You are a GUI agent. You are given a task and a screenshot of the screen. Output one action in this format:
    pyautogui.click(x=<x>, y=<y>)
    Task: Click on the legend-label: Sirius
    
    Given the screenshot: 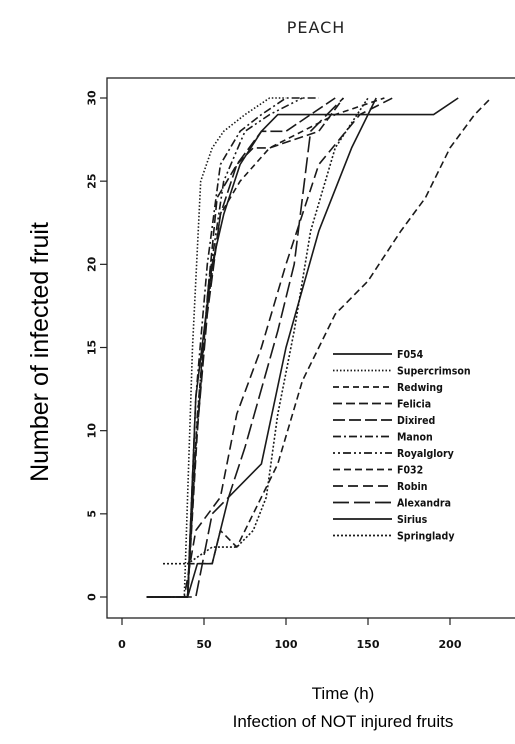 What is the action you would take?
    pyautogui.click(x=412, y=520)
    